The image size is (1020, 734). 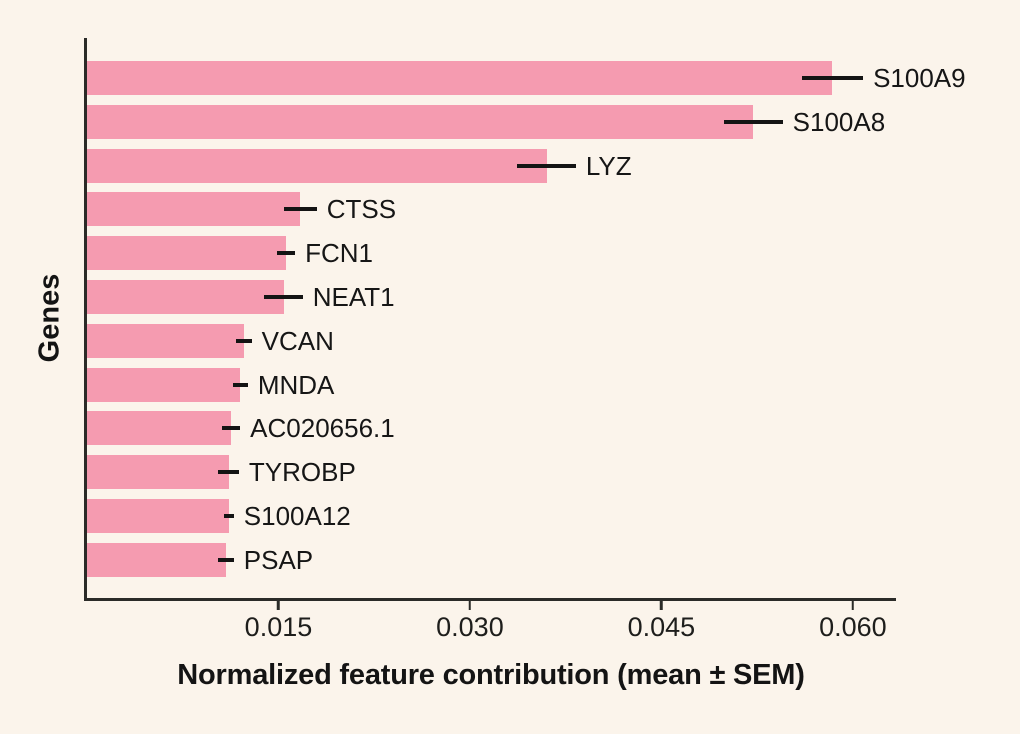 What do you see at coordinates (491, 559) in the screenshot?
I see `bar-row: PSAP` at bounding box center [491, 559].